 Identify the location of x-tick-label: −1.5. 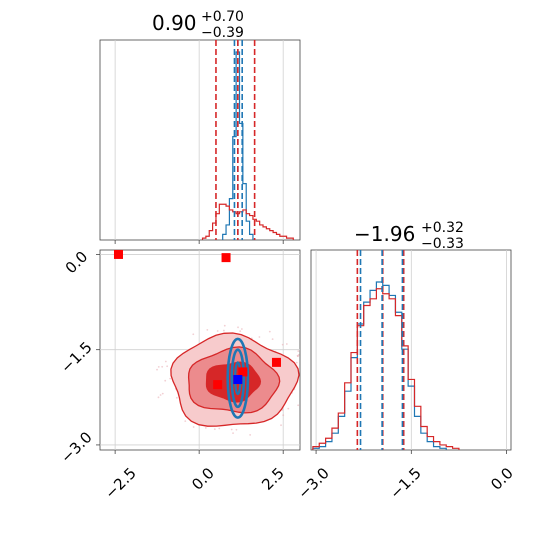
(405, 483).